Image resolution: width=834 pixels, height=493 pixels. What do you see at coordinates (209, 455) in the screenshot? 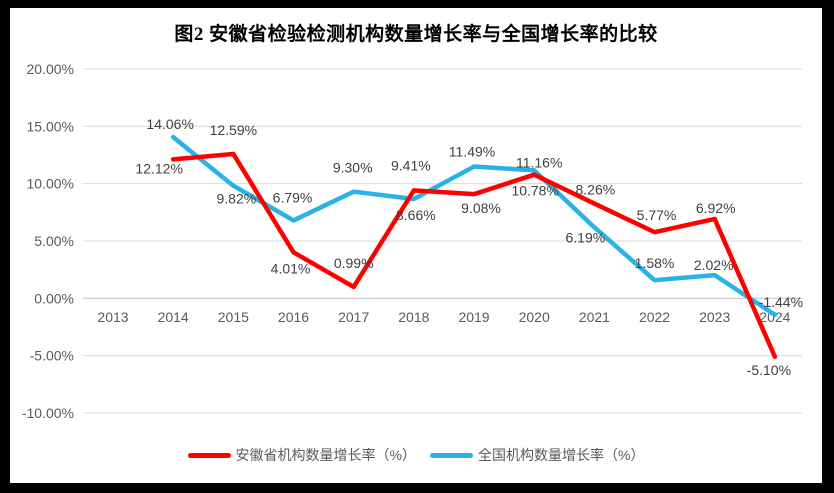
I see `legend-line-red-icon` at bounding box center [209, 455].